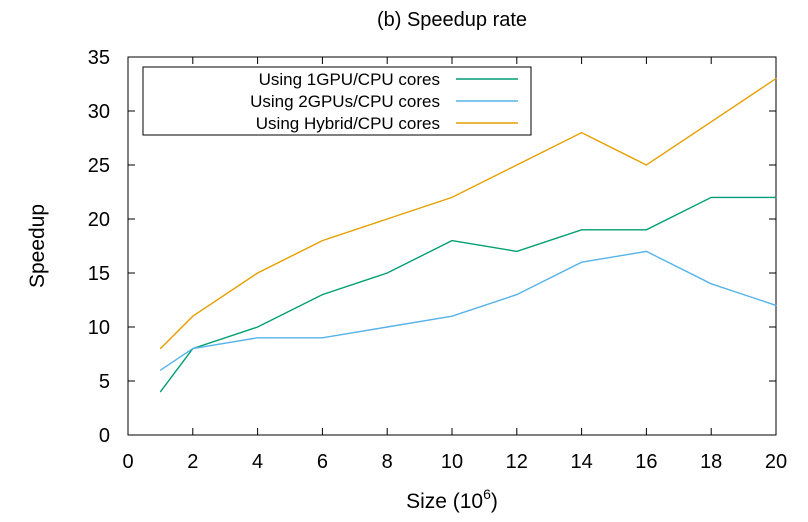  Describe the element at coordinates (192, 462) in the screenshot. I see `x-tick-label: 2` at that location.